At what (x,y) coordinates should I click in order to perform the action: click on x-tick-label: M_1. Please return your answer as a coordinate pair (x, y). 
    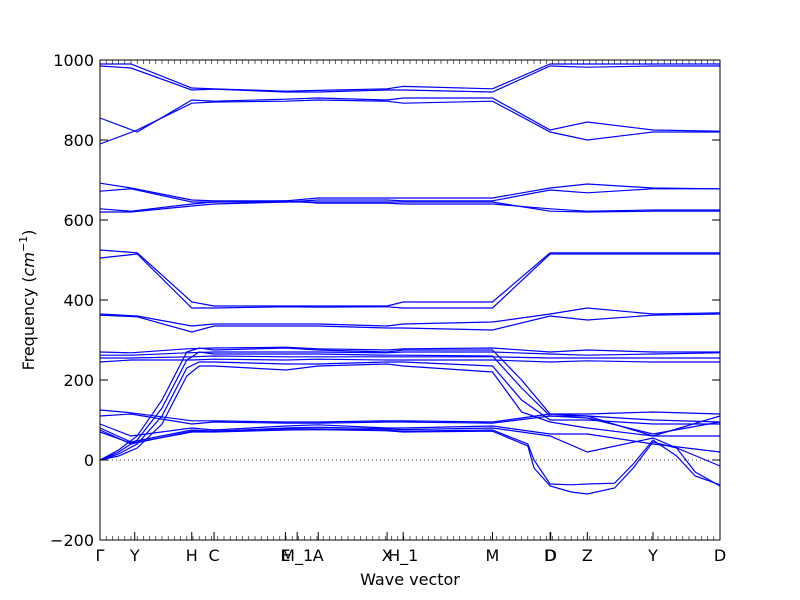
    Looking at the image, I should click on (297, 556).